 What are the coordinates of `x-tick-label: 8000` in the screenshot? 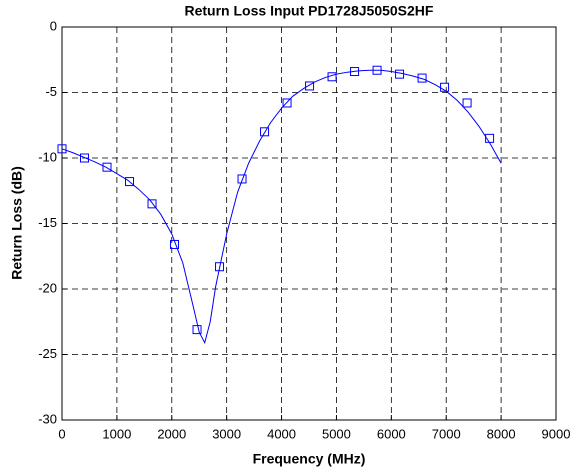 It's located at (501, 433).